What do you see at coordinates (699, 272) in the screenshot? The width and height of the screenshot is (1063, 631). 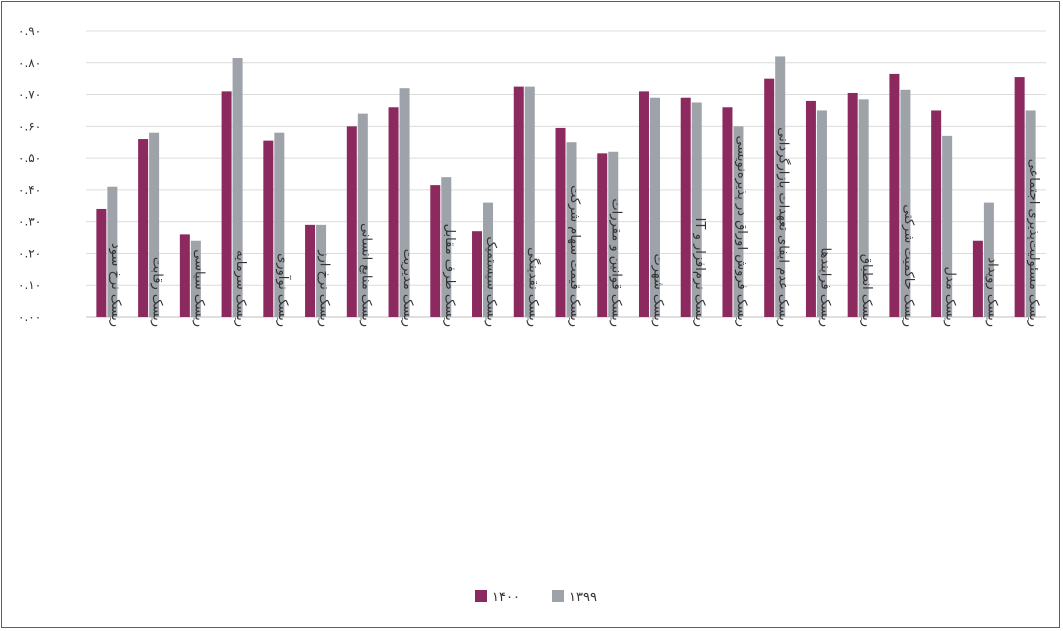 I see `x-category-label: ریسک نرم‌افزار و IT` at bounding box center [699, 272].